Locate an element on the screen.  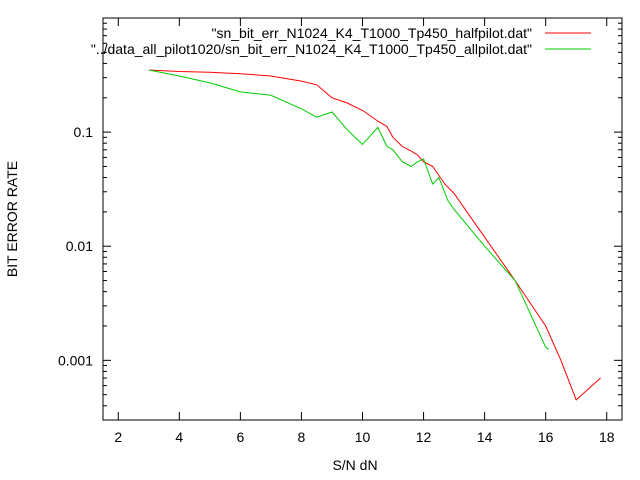
x-tick-label: 16 is located at coordinates (546, 437).